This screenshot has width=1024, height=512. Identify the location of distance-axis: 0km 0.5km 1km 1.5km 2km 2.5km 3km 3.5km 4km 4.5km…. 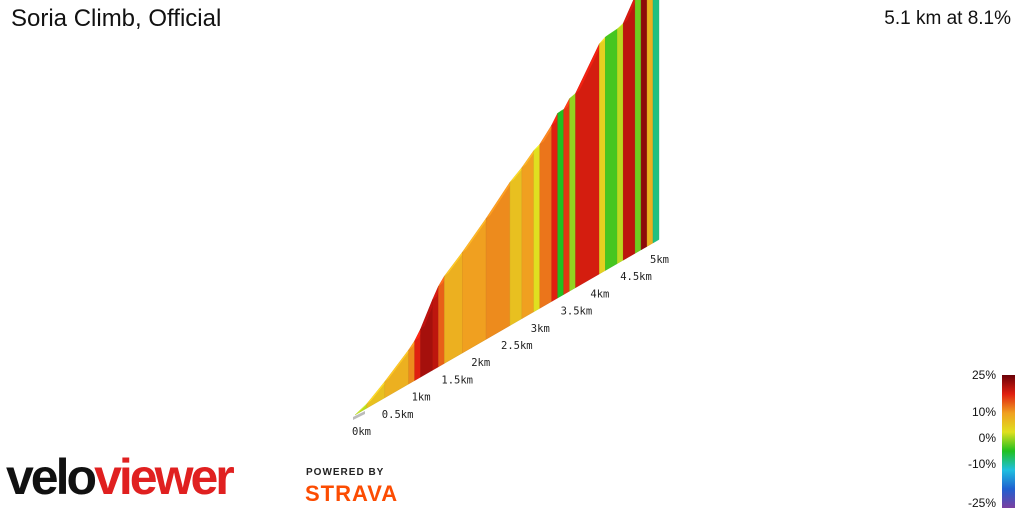
(510, 346).